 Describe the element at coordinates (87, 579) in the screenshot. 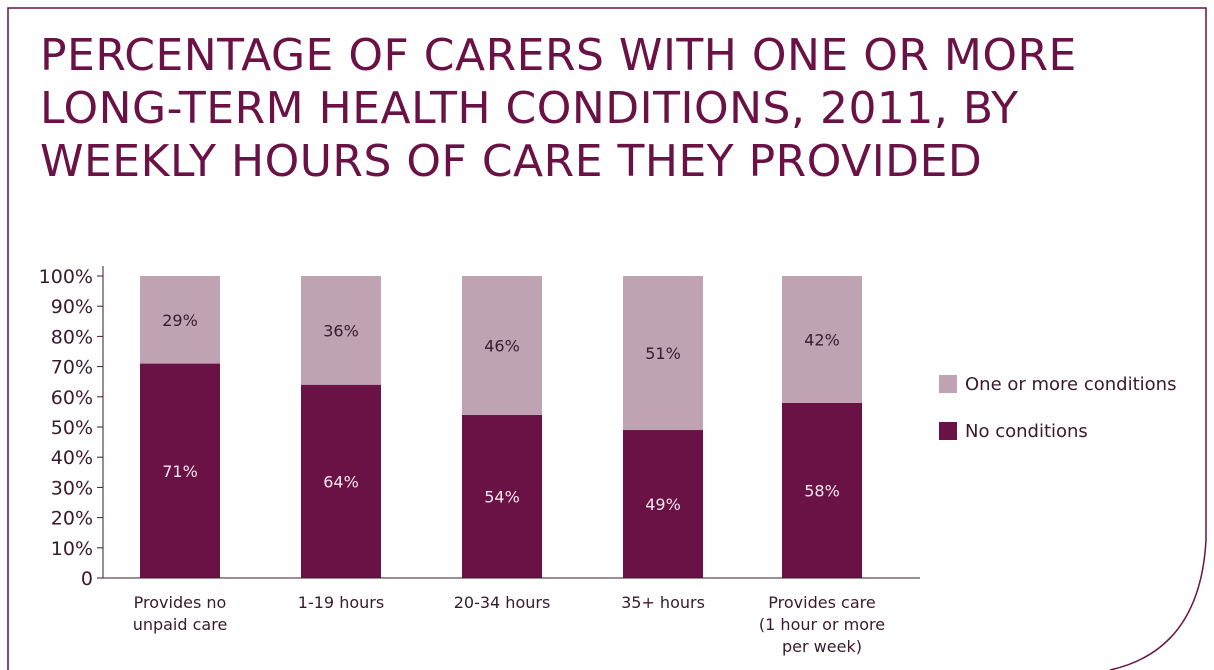

I see `y-tick-label: 0` at that location.